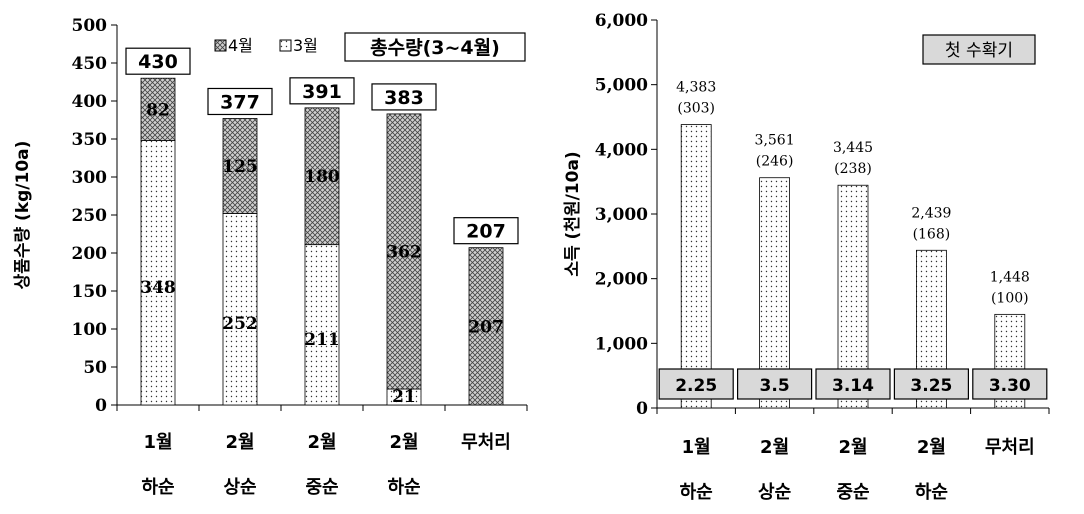 This screenshot has height=514, width=1084. I want to click on data-label-value: 1,448, so click(1010, 277).